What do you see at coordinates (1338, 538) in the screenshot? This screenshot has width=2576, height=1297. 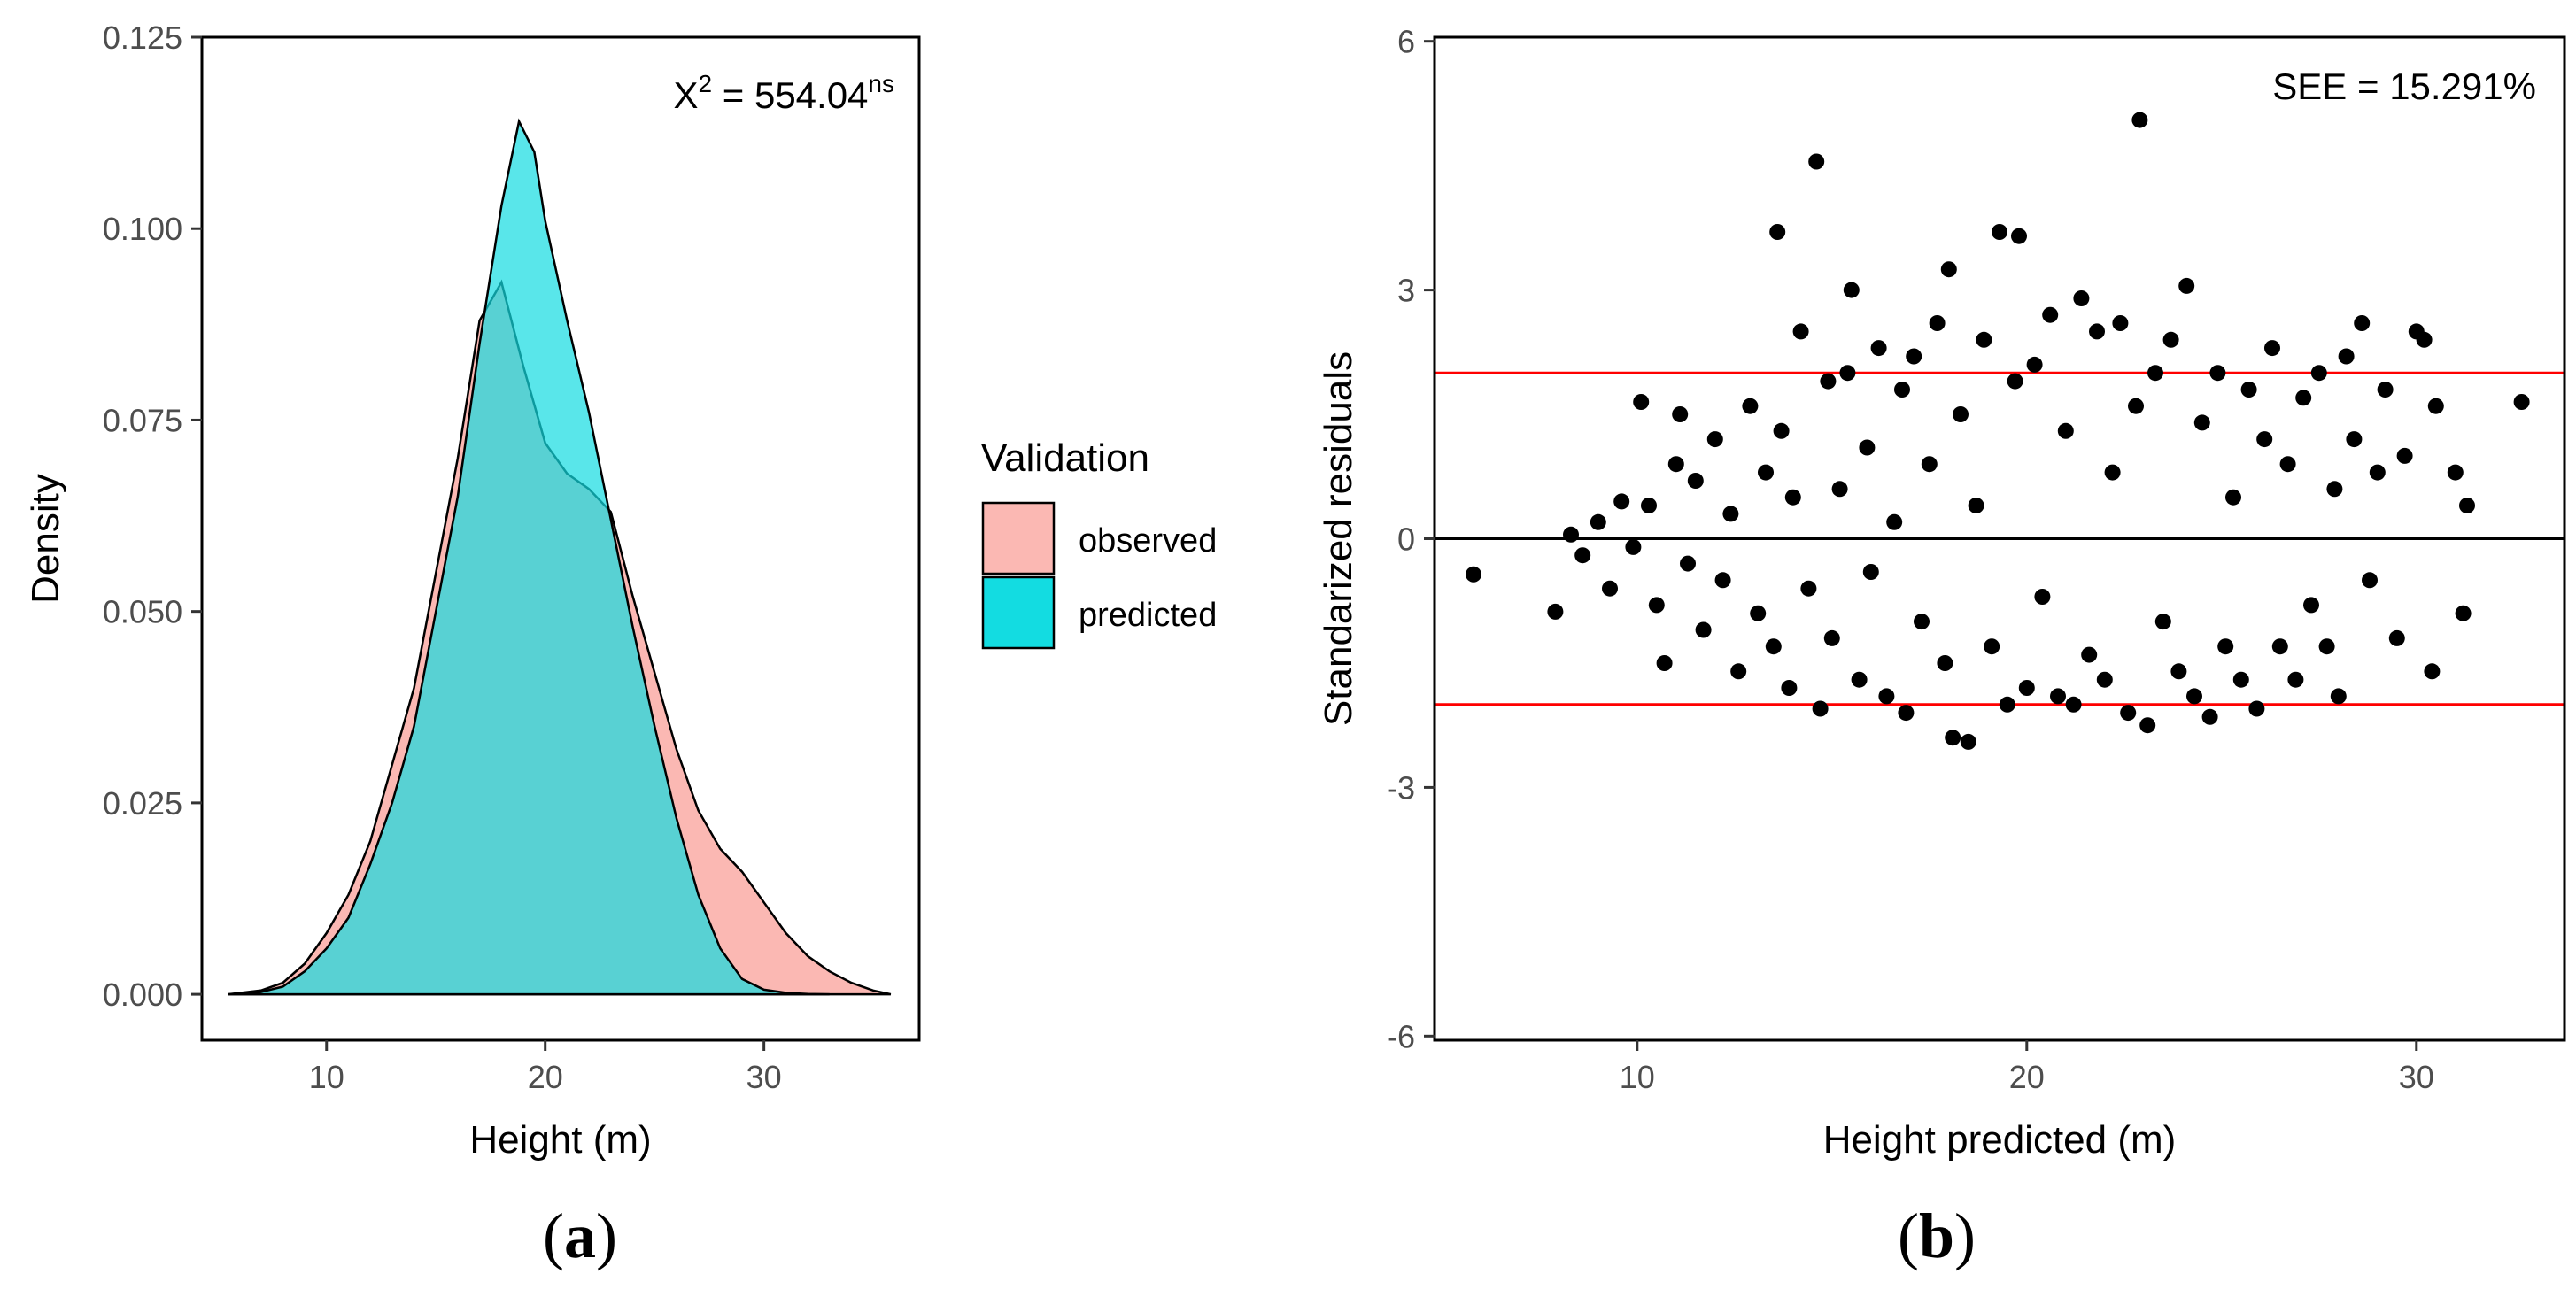 I see `residual-y-axis-label: Standarized residuals` at bounding box center [1338, 538].